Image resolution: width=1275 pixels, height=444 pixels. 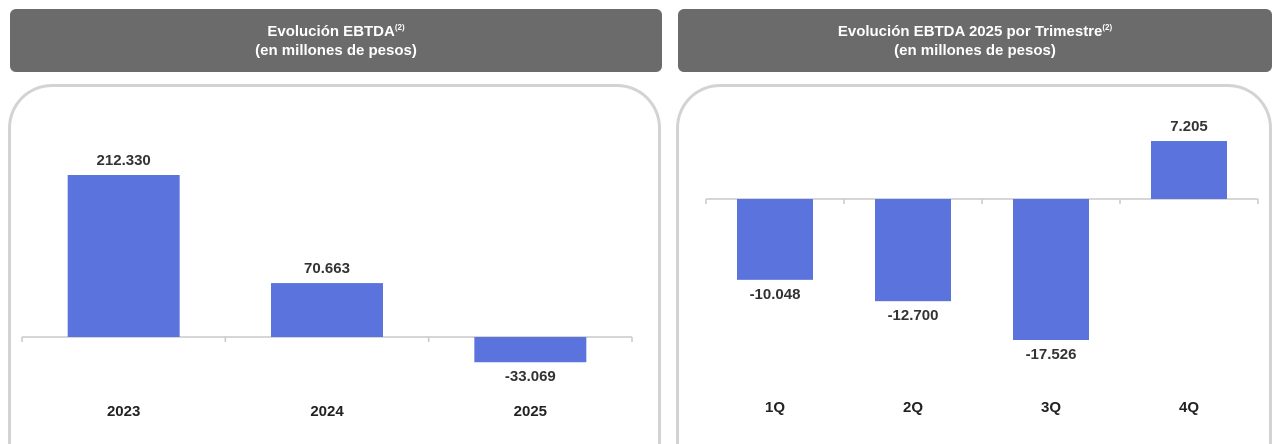 I want to click on data-label: -12.700, so click(x=913, y=315).